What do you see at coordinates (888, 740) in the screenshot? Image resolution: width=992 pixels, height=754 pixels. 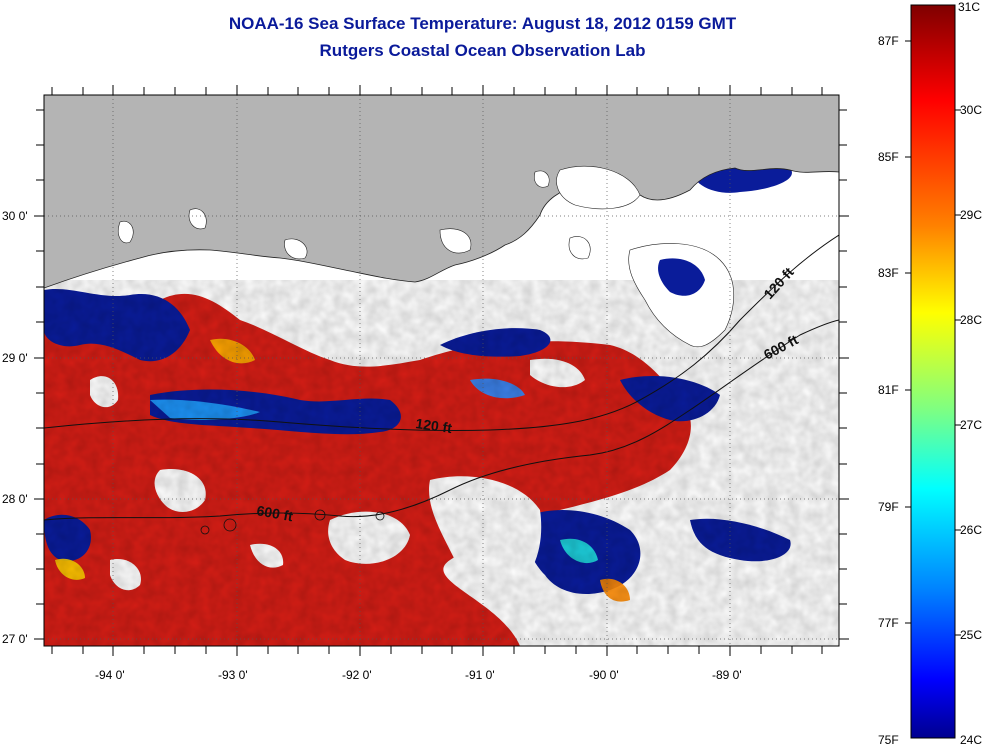 I see `colorbar-fahrenheit-75: 75F` at bounding box center [888, 740].